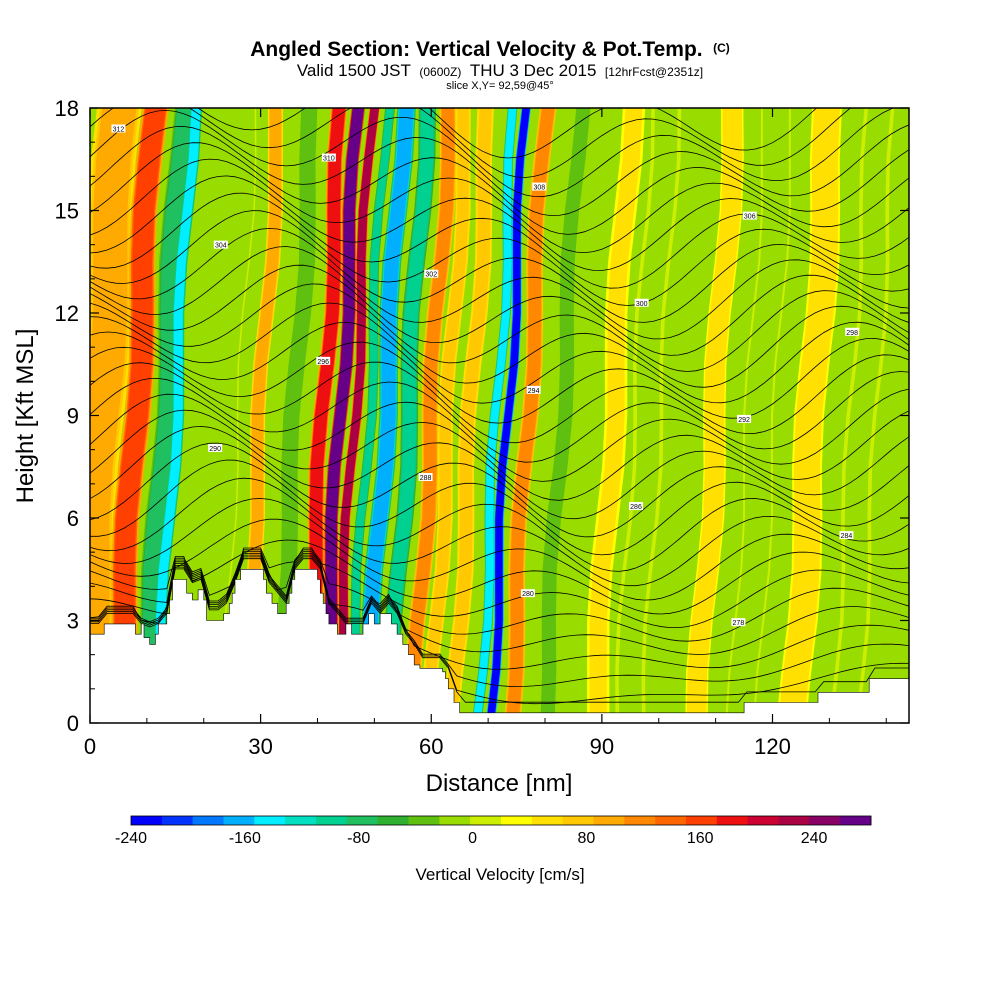  I want to click on isentrope-label: 300, so click(641, 303).